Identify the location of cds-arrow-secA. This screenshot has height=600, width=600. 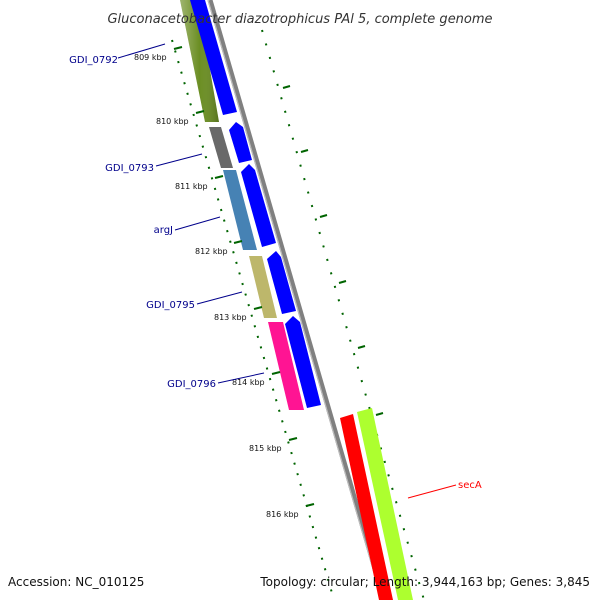
(385, 504).